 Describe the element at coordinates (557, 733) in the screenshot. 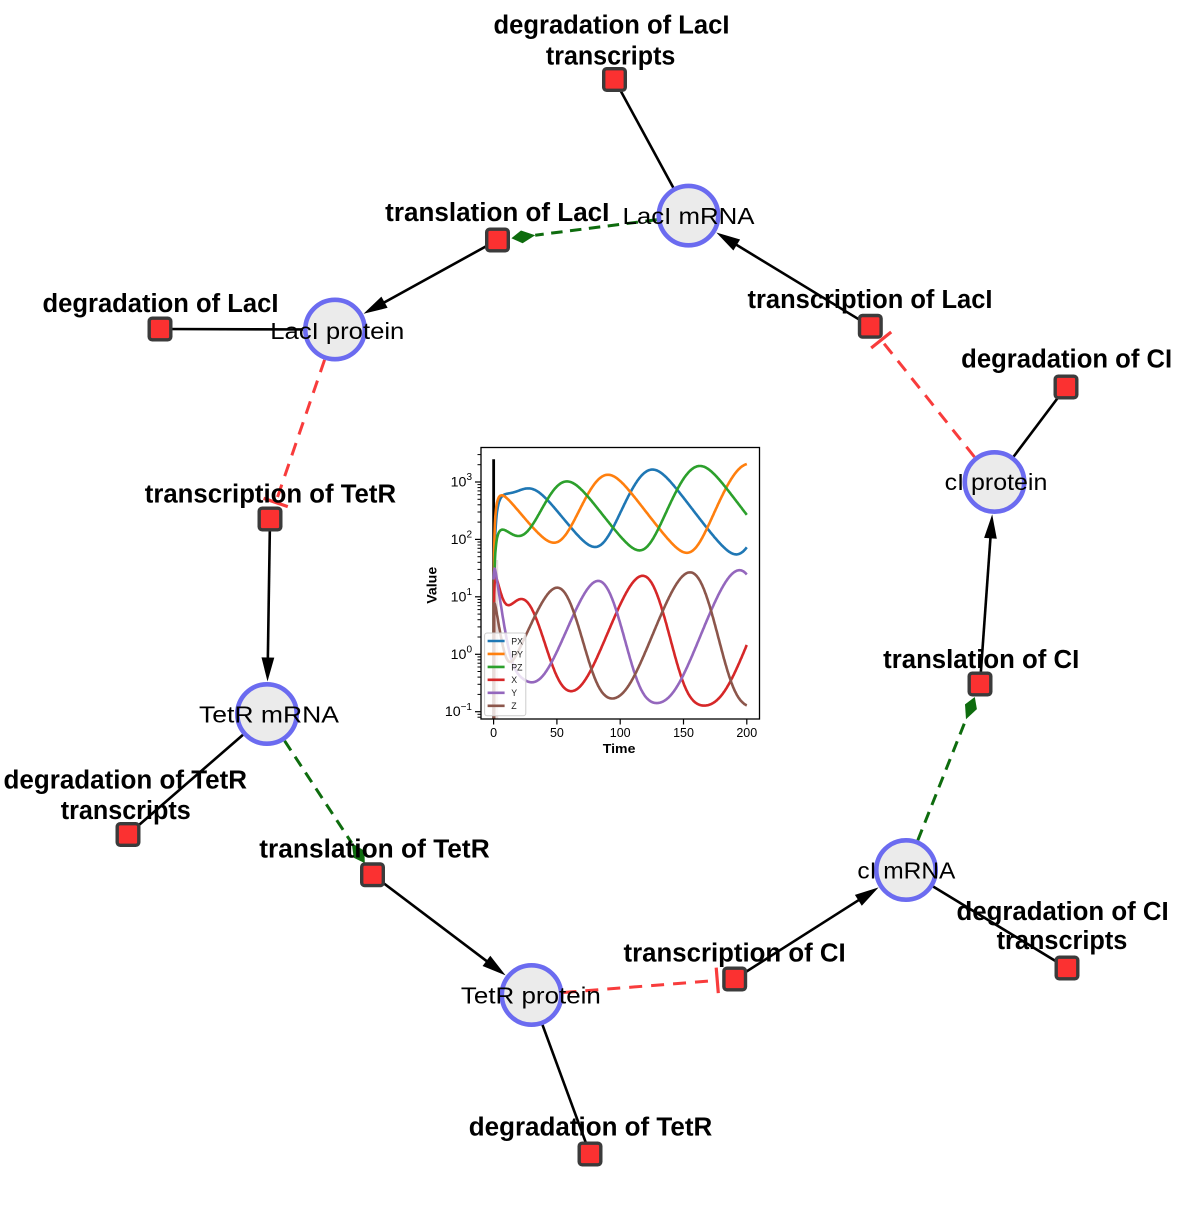

I see `svg-text: 50` at that location.